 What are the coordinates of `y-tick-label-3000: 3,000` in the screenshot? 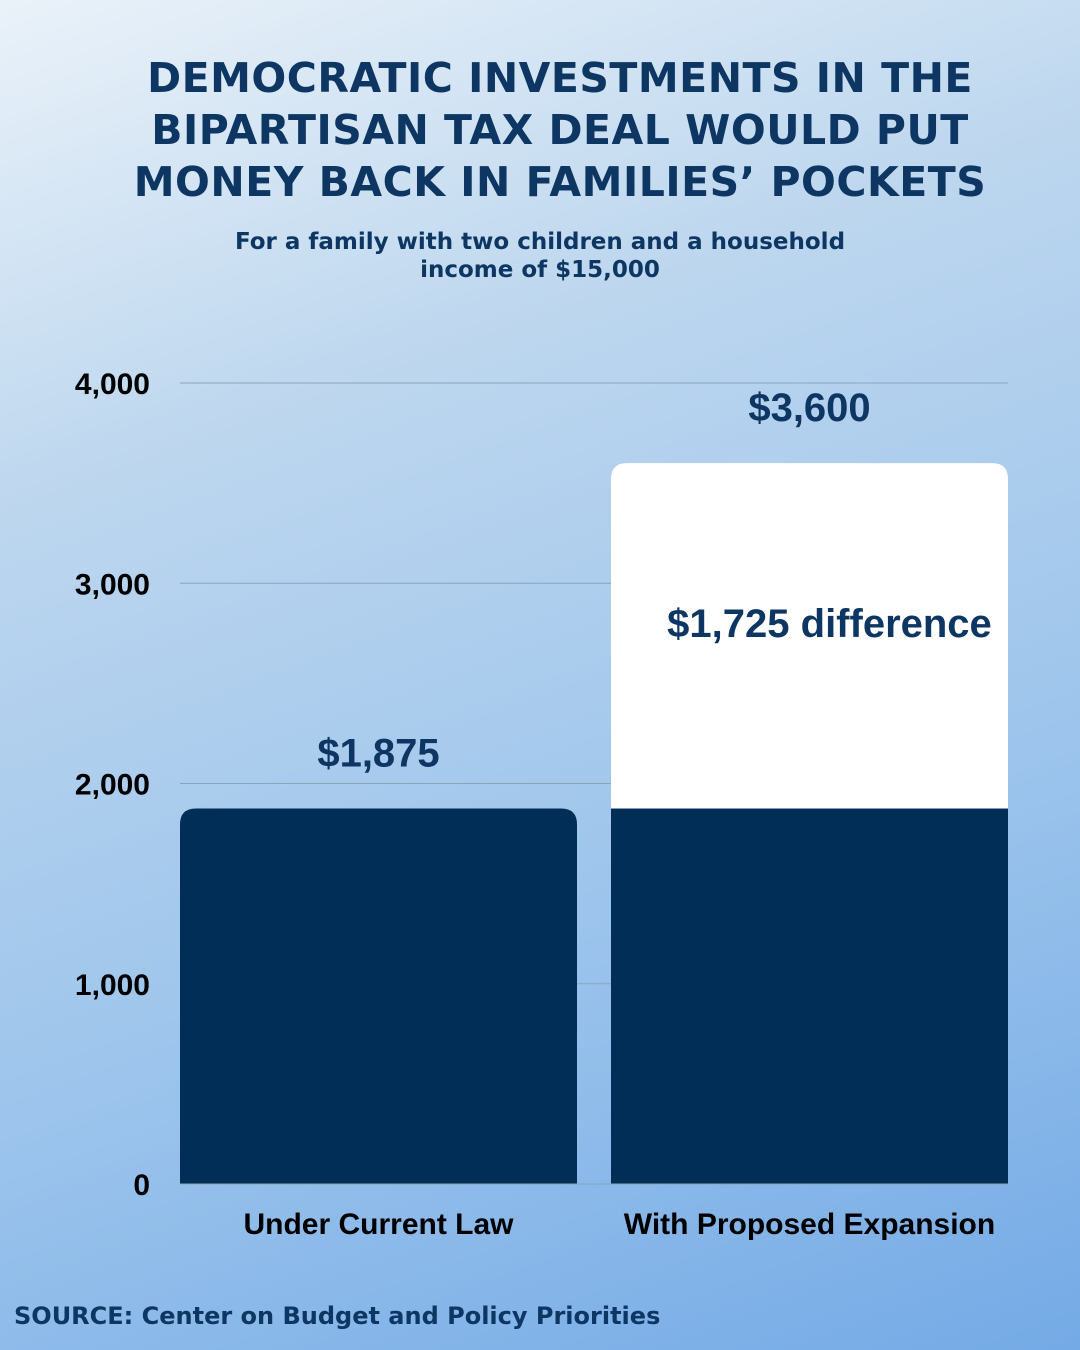 It's located at (112, 584).